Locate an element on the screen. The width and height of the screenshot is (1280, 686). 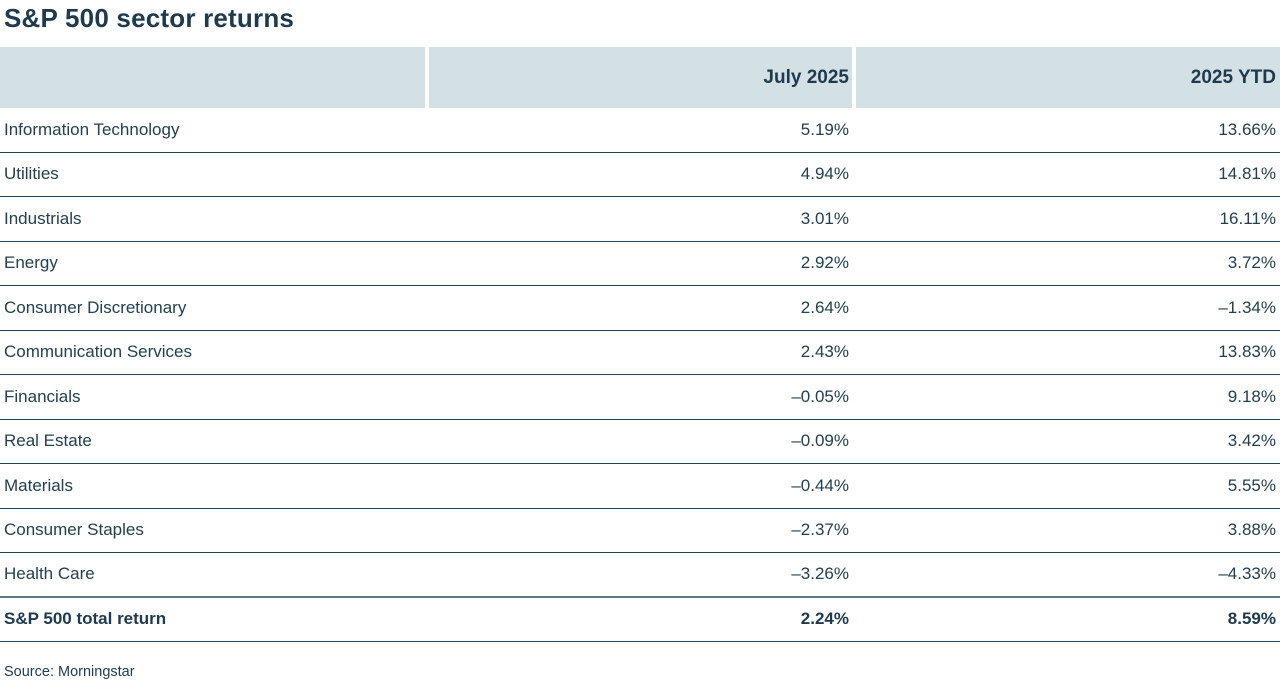
source-attribution: Source: Morningstar is located at coordinates (69, 672).